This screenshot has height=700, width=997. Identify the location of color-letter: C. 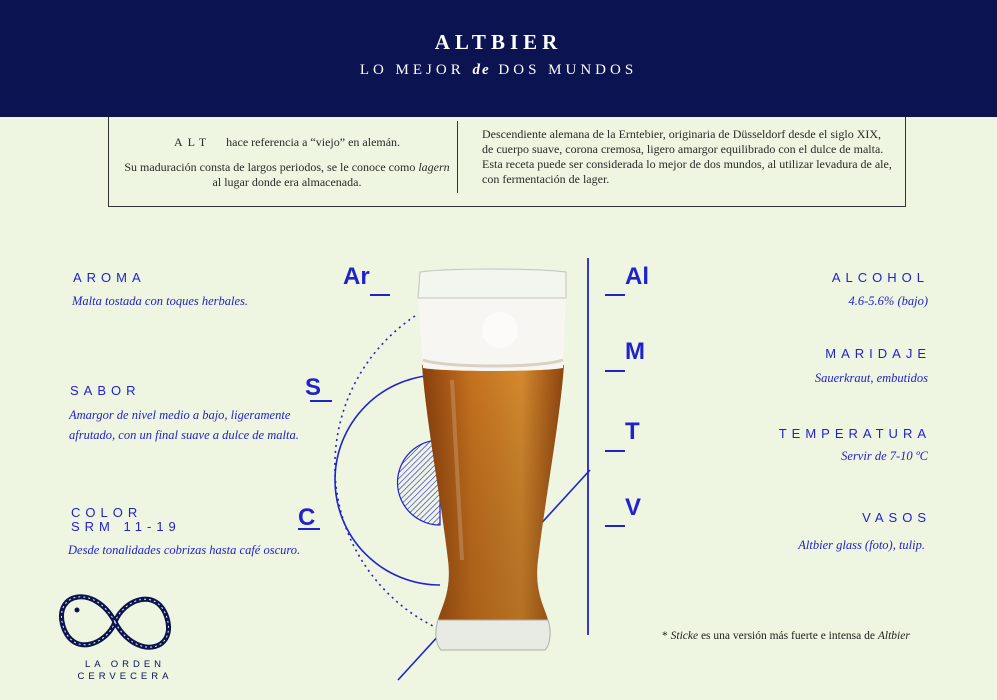
(307, 517).